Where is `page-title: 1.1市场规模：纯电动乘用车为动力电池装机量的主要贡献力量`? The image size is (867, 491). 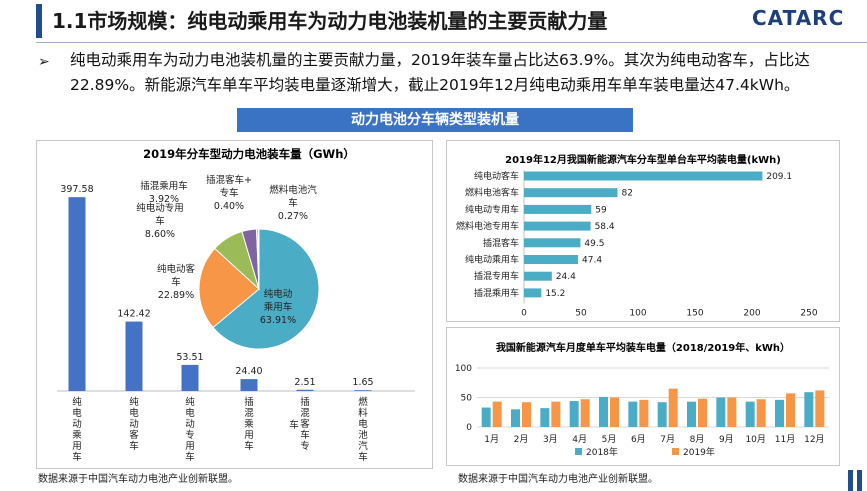
page-title: 1.1市场规模：纯电动乘用车为动力电池装机量的主要贡献力量 is located at coordinates (330, 21).